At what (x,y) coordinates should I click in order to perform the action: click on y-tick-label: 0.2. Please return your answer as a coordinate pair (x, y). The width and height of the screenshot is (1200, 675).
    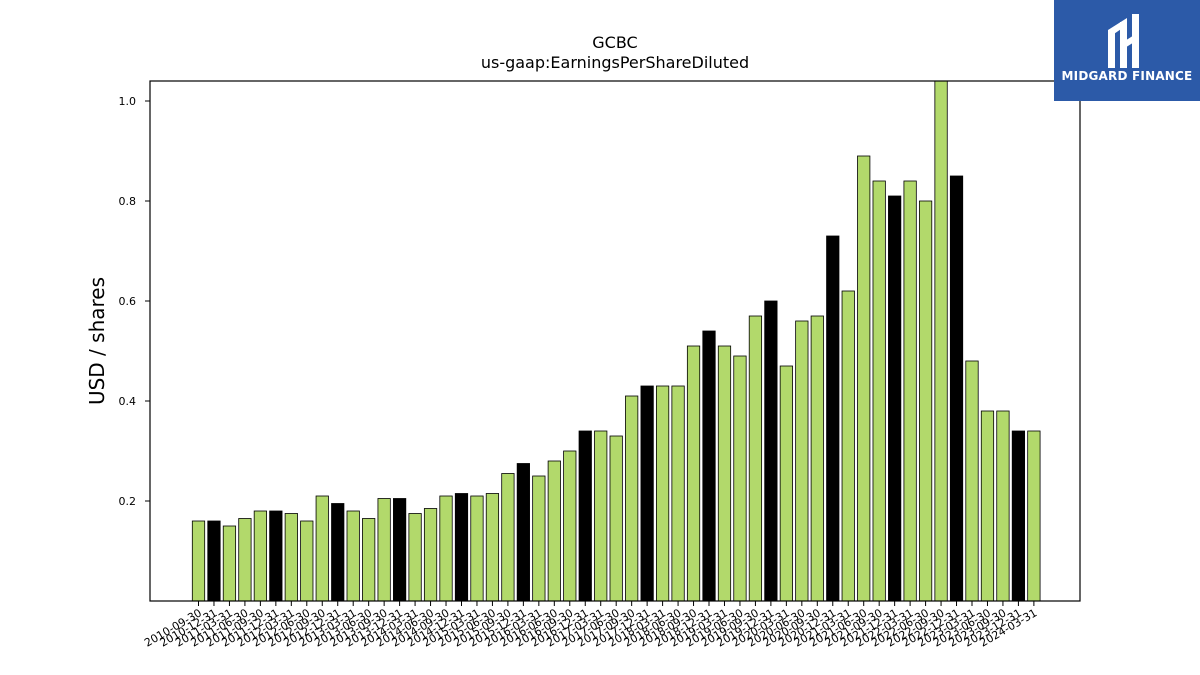
    Looking at the image, I should click on (128, 501).